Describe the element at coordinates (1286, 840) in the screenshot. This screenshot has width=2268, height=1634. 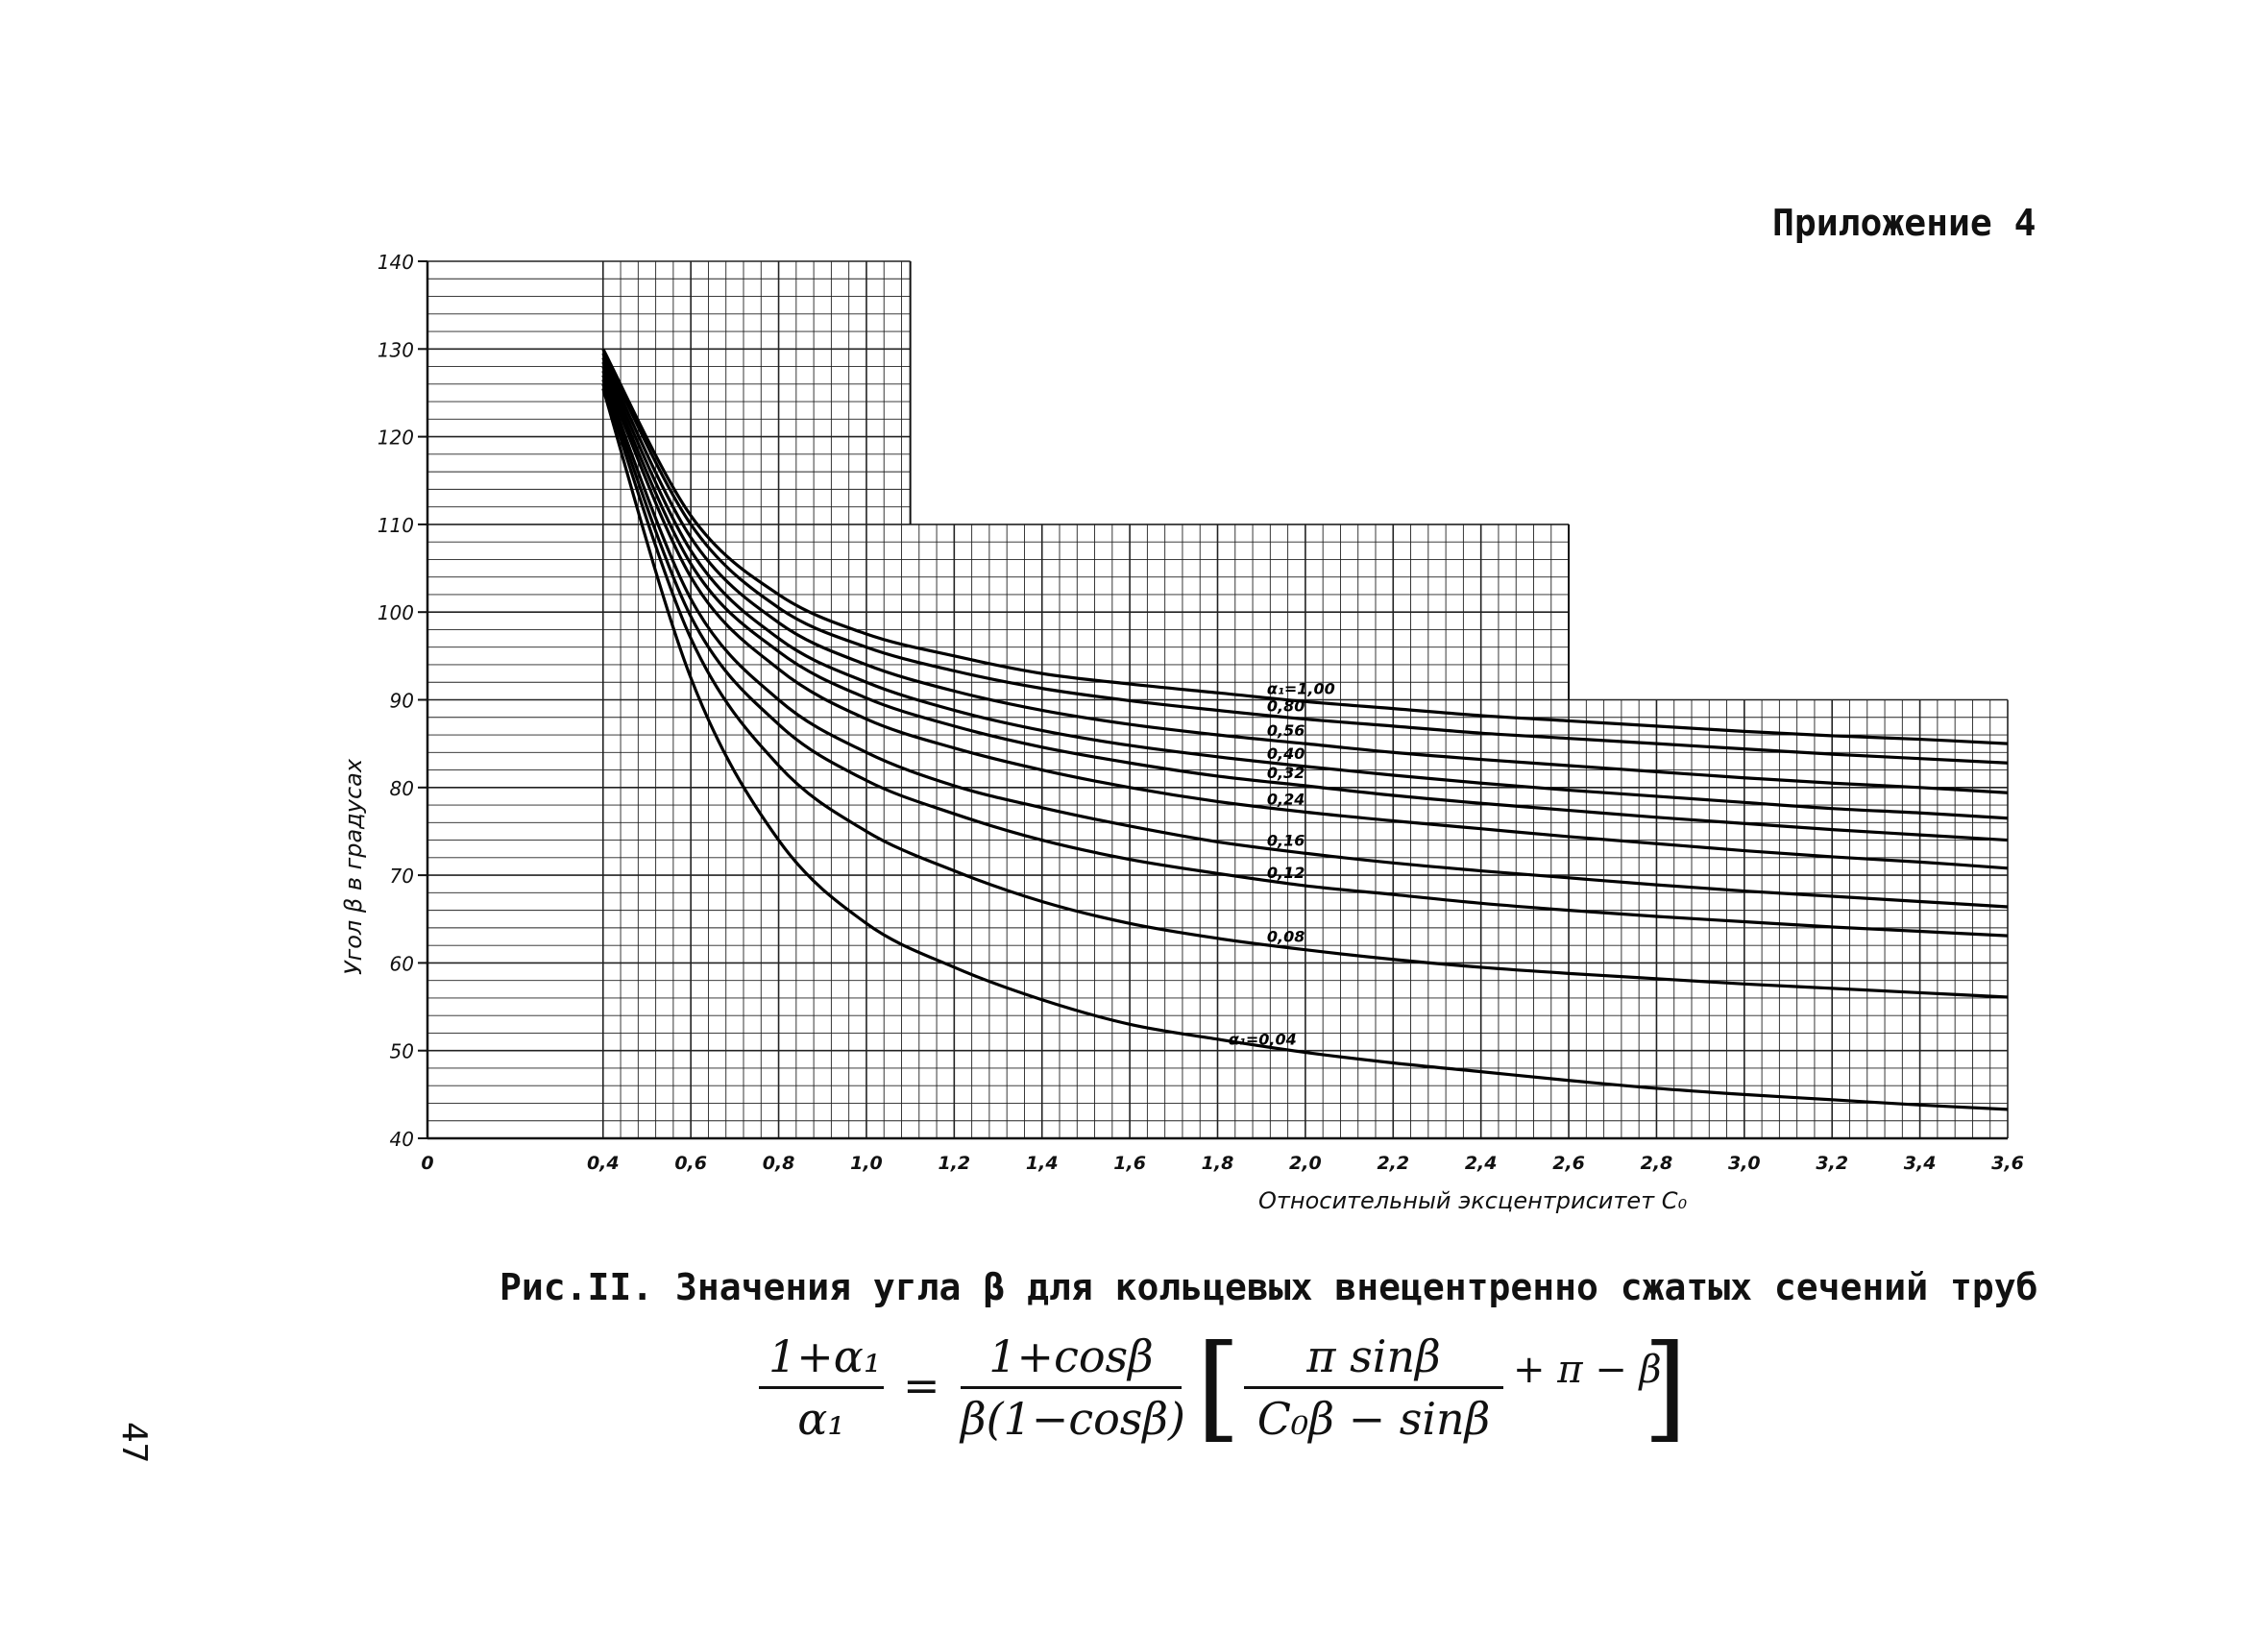
I see `series-label: 0,16` at that location.